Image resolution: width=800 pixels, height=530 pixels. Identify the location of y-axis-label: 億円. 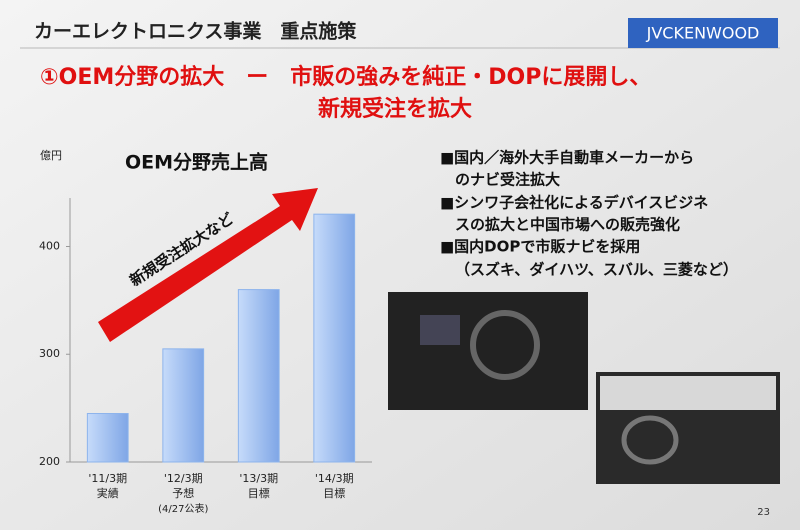
(51, 155).